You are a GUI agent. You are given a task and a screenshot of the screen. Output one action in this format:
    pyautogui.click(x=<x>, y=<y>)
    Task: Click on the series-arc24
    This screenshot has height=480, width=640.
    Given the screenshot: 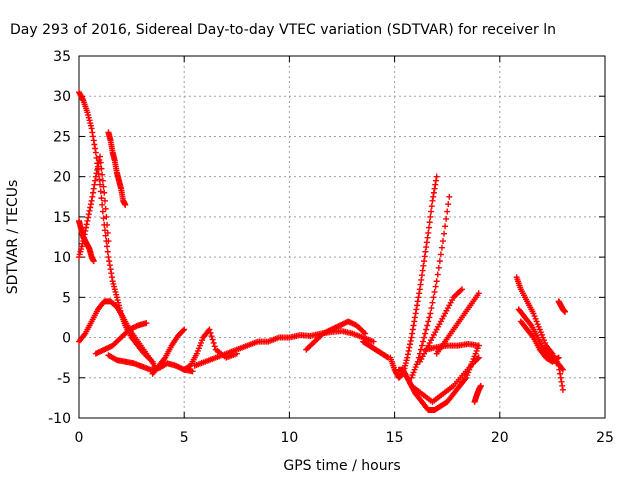 What is the action you would take?
    pyautogui.click(x=562, y=306)
    